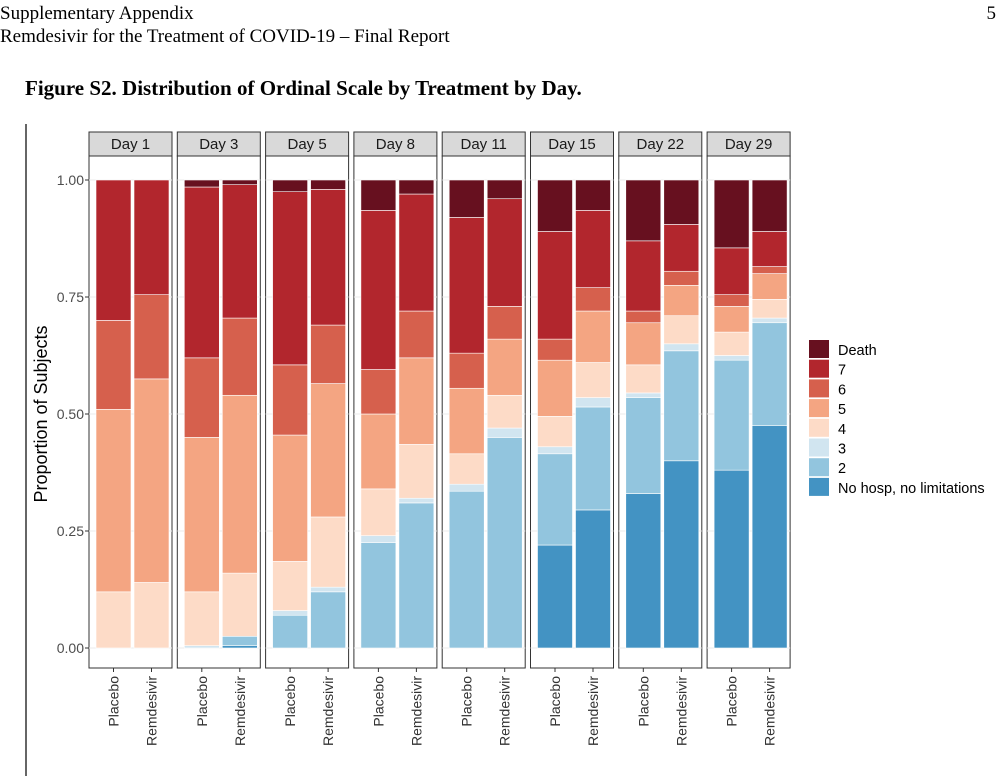  Describe the element at coordinates (842, 450) in the screenshot. I see `legend-label: 3` at that location.